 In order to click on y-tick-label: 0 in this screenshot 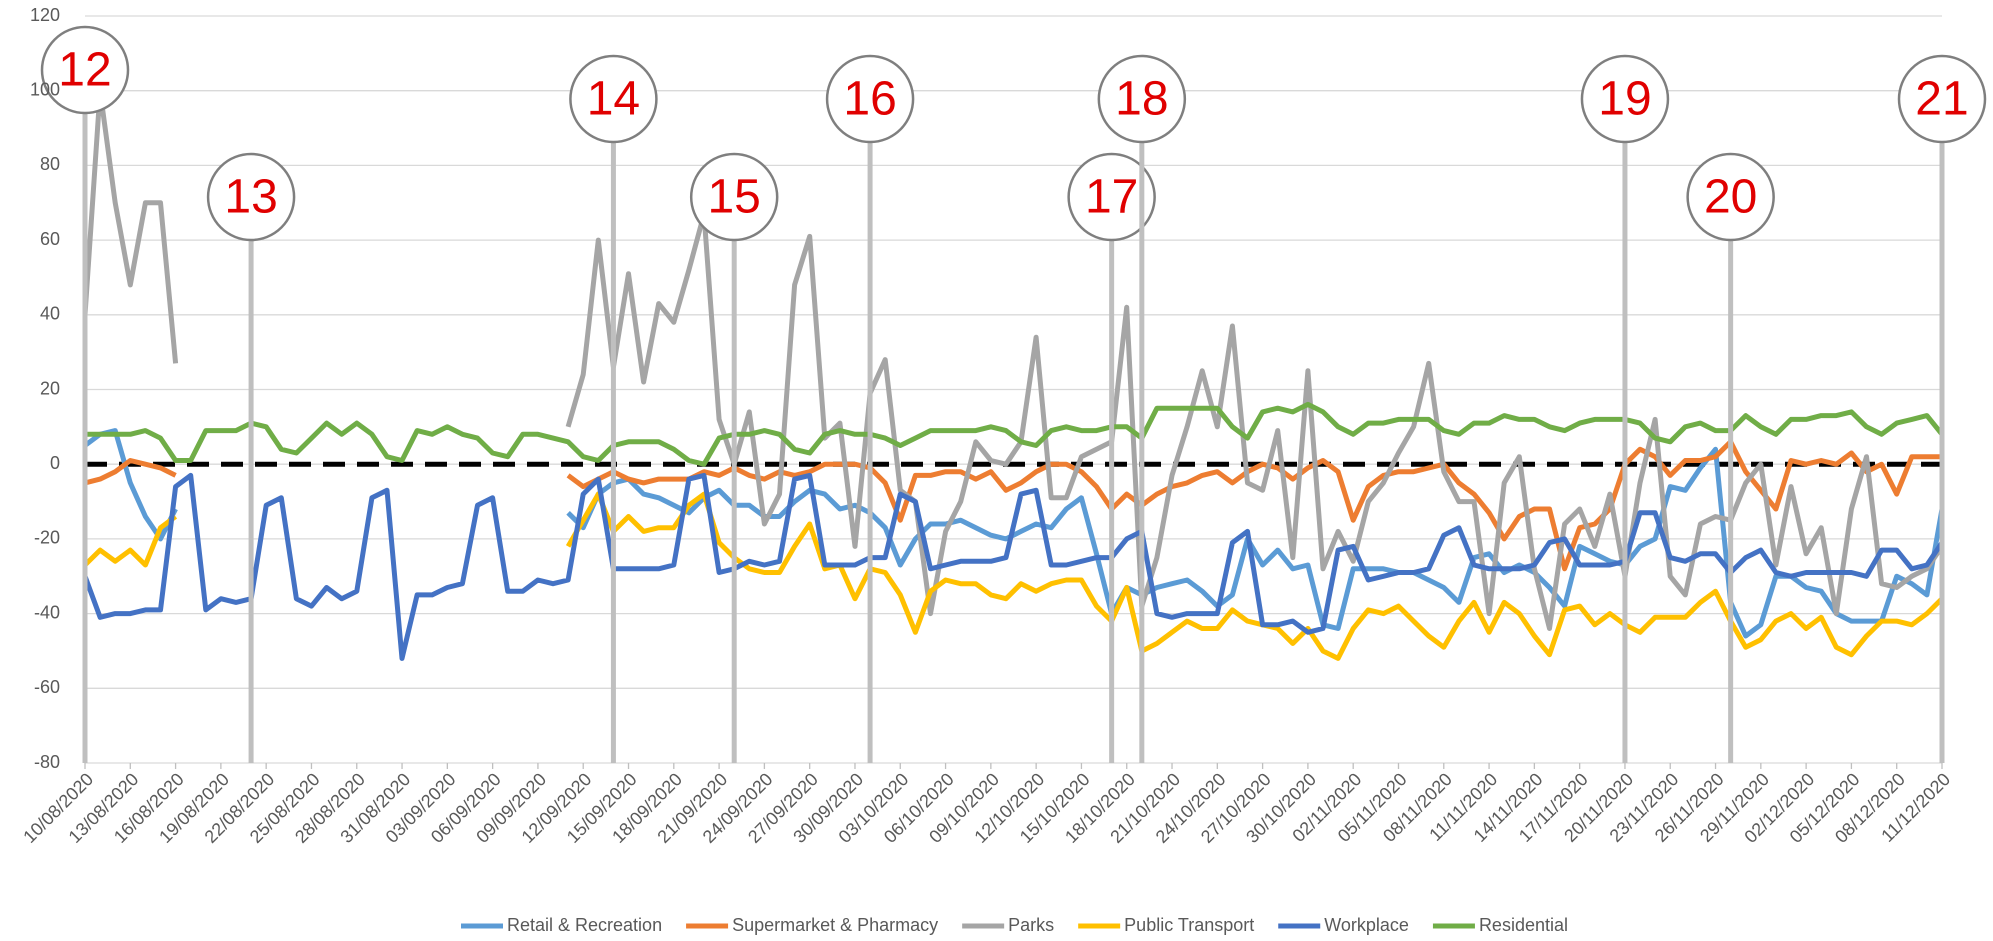, I will do `click(55, 463)`.